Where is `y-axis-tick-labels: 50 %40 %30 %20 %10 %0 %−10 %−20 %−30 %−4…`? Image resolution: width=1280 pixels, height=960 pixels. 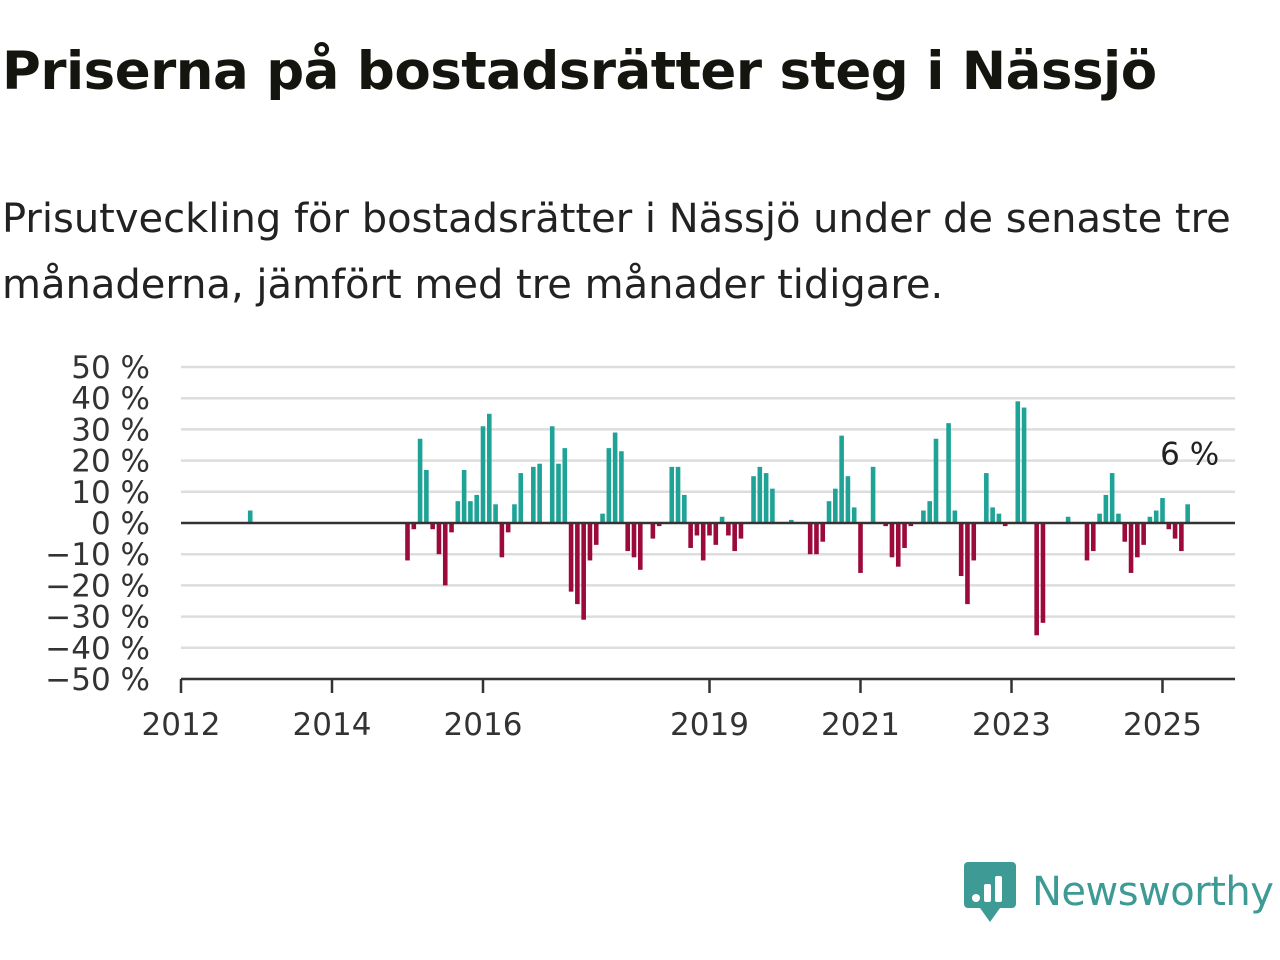 y-axis-tick-labels: 50 %40 %30 %20 %10 %0 %−10 %−20 %−30 %−4… is located at coordinates (97, 524).